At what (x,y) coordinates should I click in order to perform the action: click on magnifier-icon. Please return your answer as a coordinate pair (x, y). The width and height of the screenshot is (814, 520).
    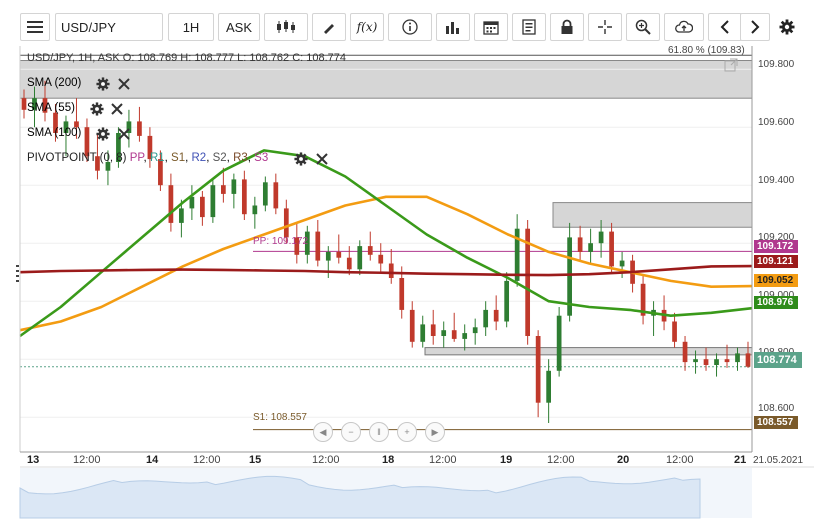
    Looking at the image, I should click on (643, 27).